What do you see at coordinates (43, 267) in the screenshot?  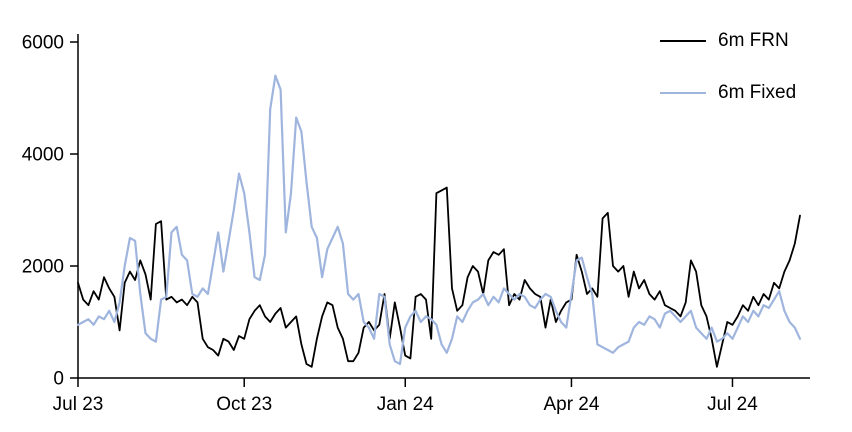 I see `svg-text: 2000` at bounding box center [43, 267].